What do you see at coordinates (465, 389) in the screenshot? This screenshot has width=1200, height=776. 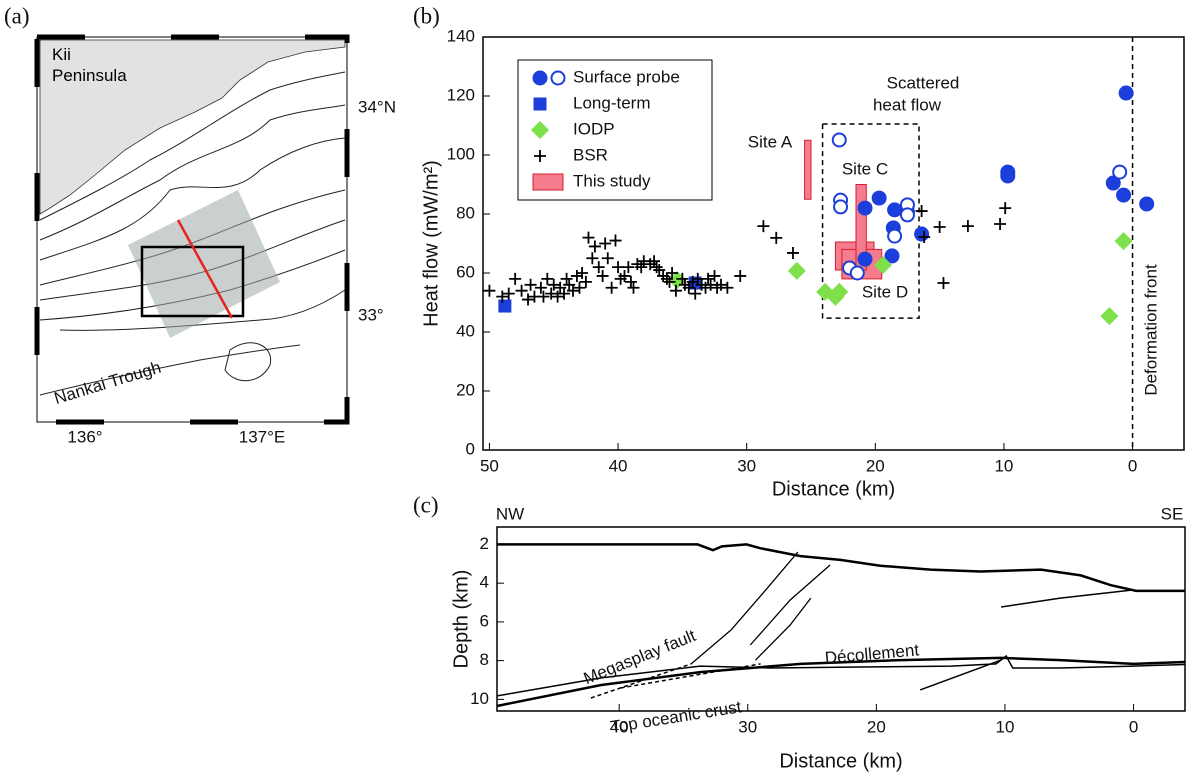 I see `y-tick-label: 20` at bounding box center [465, 389].